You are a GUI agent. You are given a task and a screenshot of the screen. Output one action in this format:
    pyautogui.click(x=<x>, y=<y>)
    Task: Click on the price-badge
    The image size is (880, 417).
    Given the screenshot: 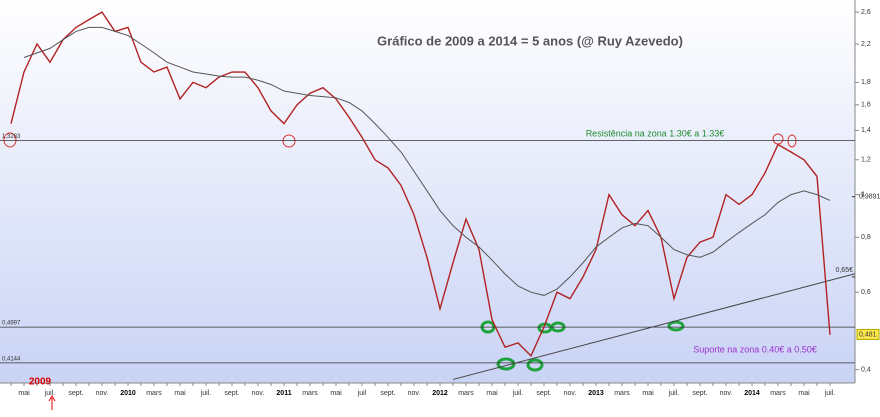 What is the action you would take?
    pyautogui.click(x=868, y=334)
    